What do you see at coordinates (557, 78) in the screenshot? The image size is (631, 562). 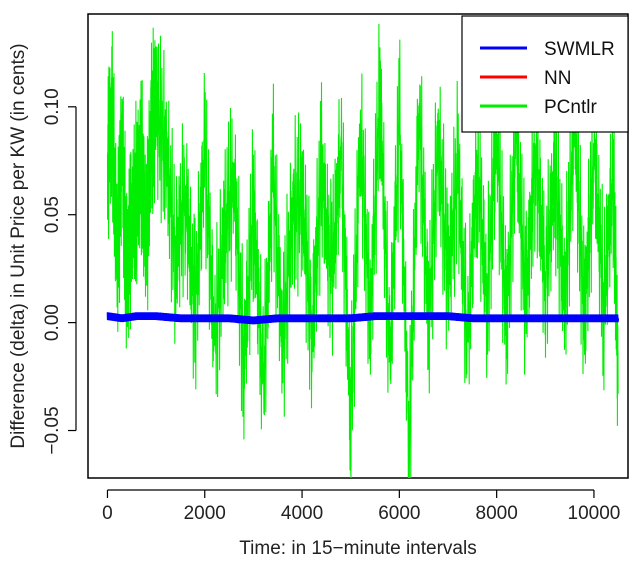 I see `legend-label-nn: NN` at bounding box center [557, 78].